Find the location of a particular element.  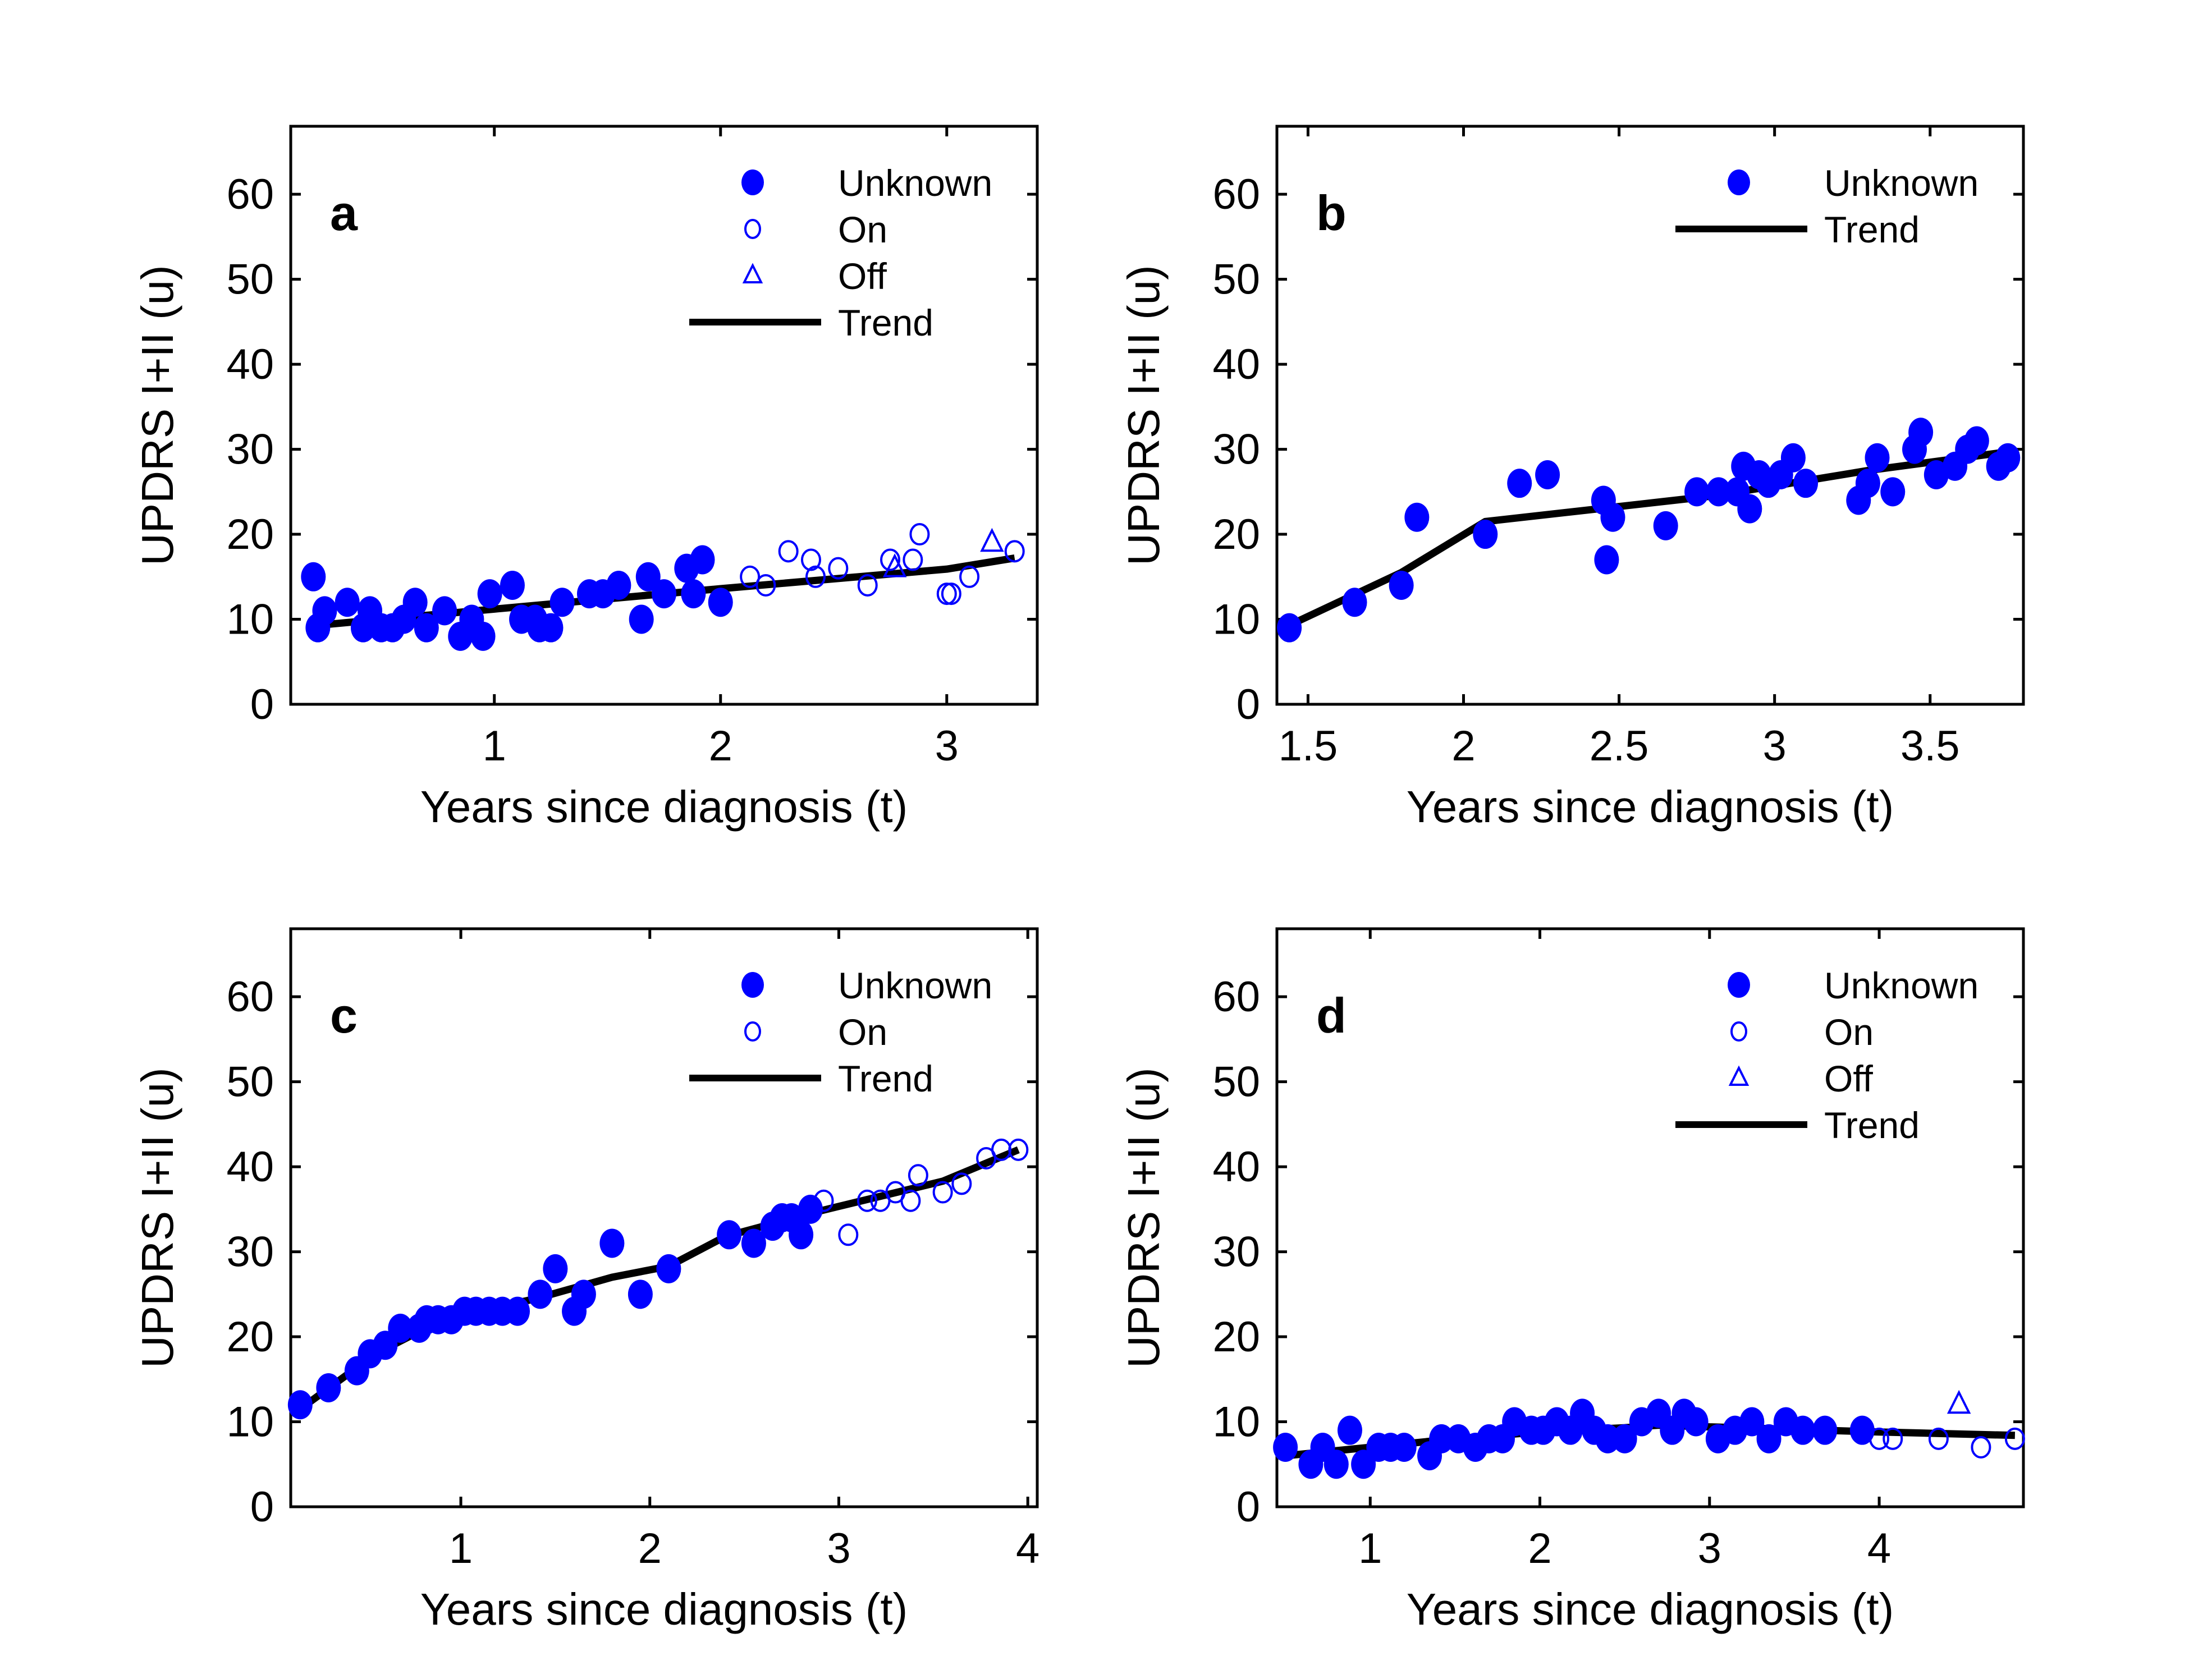

panel-letter: c is located at coordinates (344, 1015).